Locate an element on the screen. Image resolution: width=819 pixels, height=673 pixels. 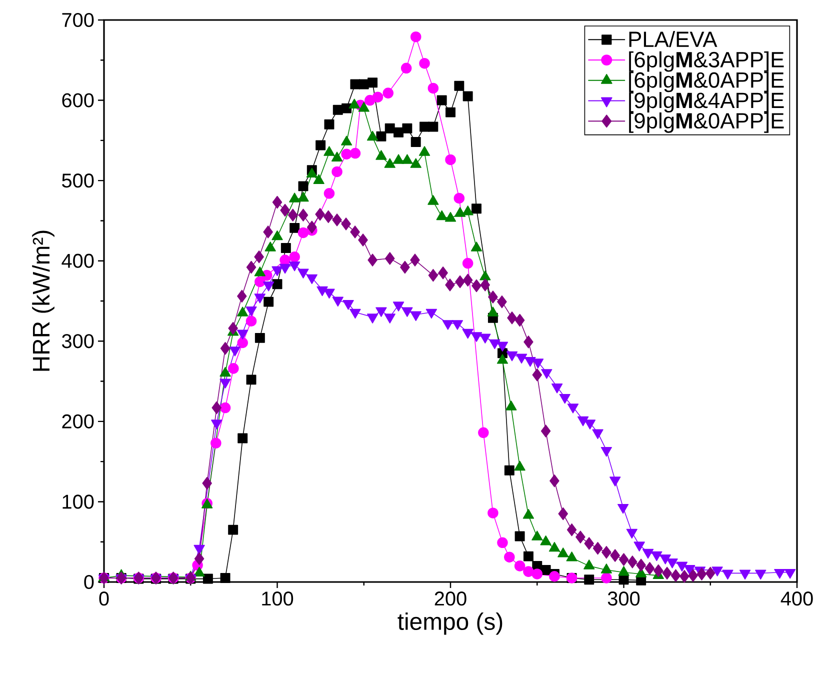
x-axis-title: tiempo (s) is located at coordinates (450, 623).